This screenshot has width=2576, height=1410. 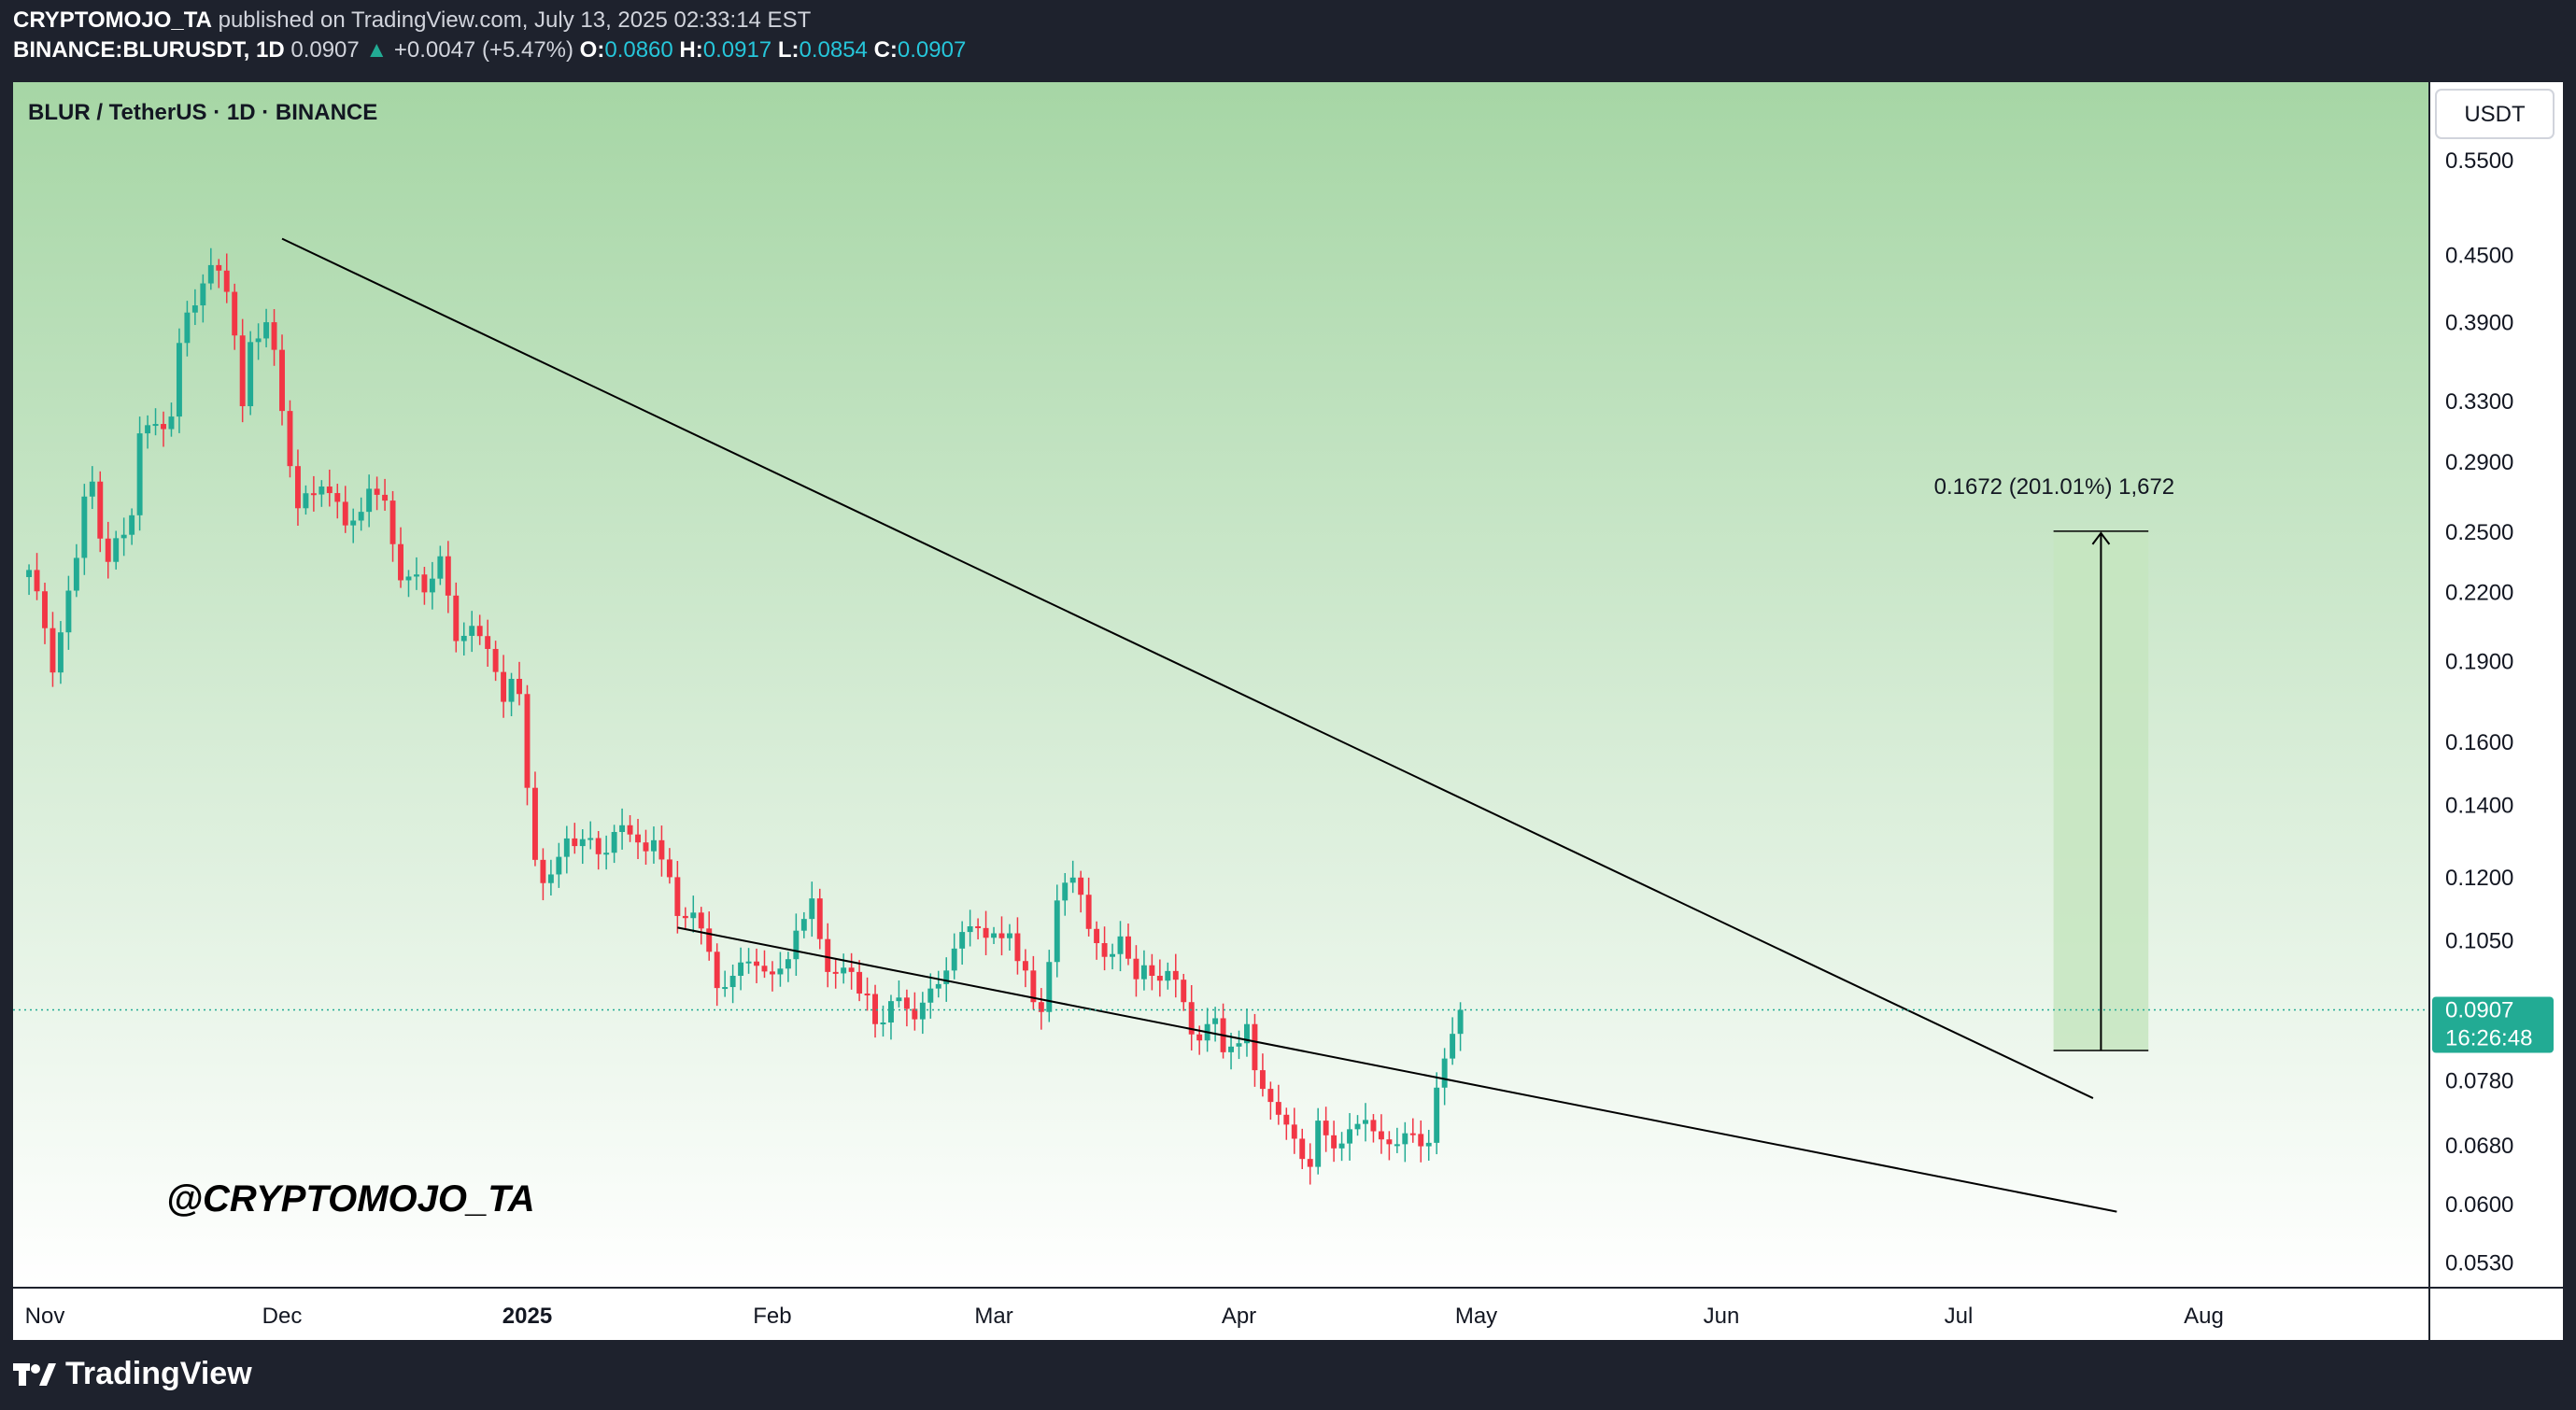 What do you see at coordinates (1476, 1316) in the screenshot?
I see `time-tick-label: May` at bounding box center [1476, 1316].